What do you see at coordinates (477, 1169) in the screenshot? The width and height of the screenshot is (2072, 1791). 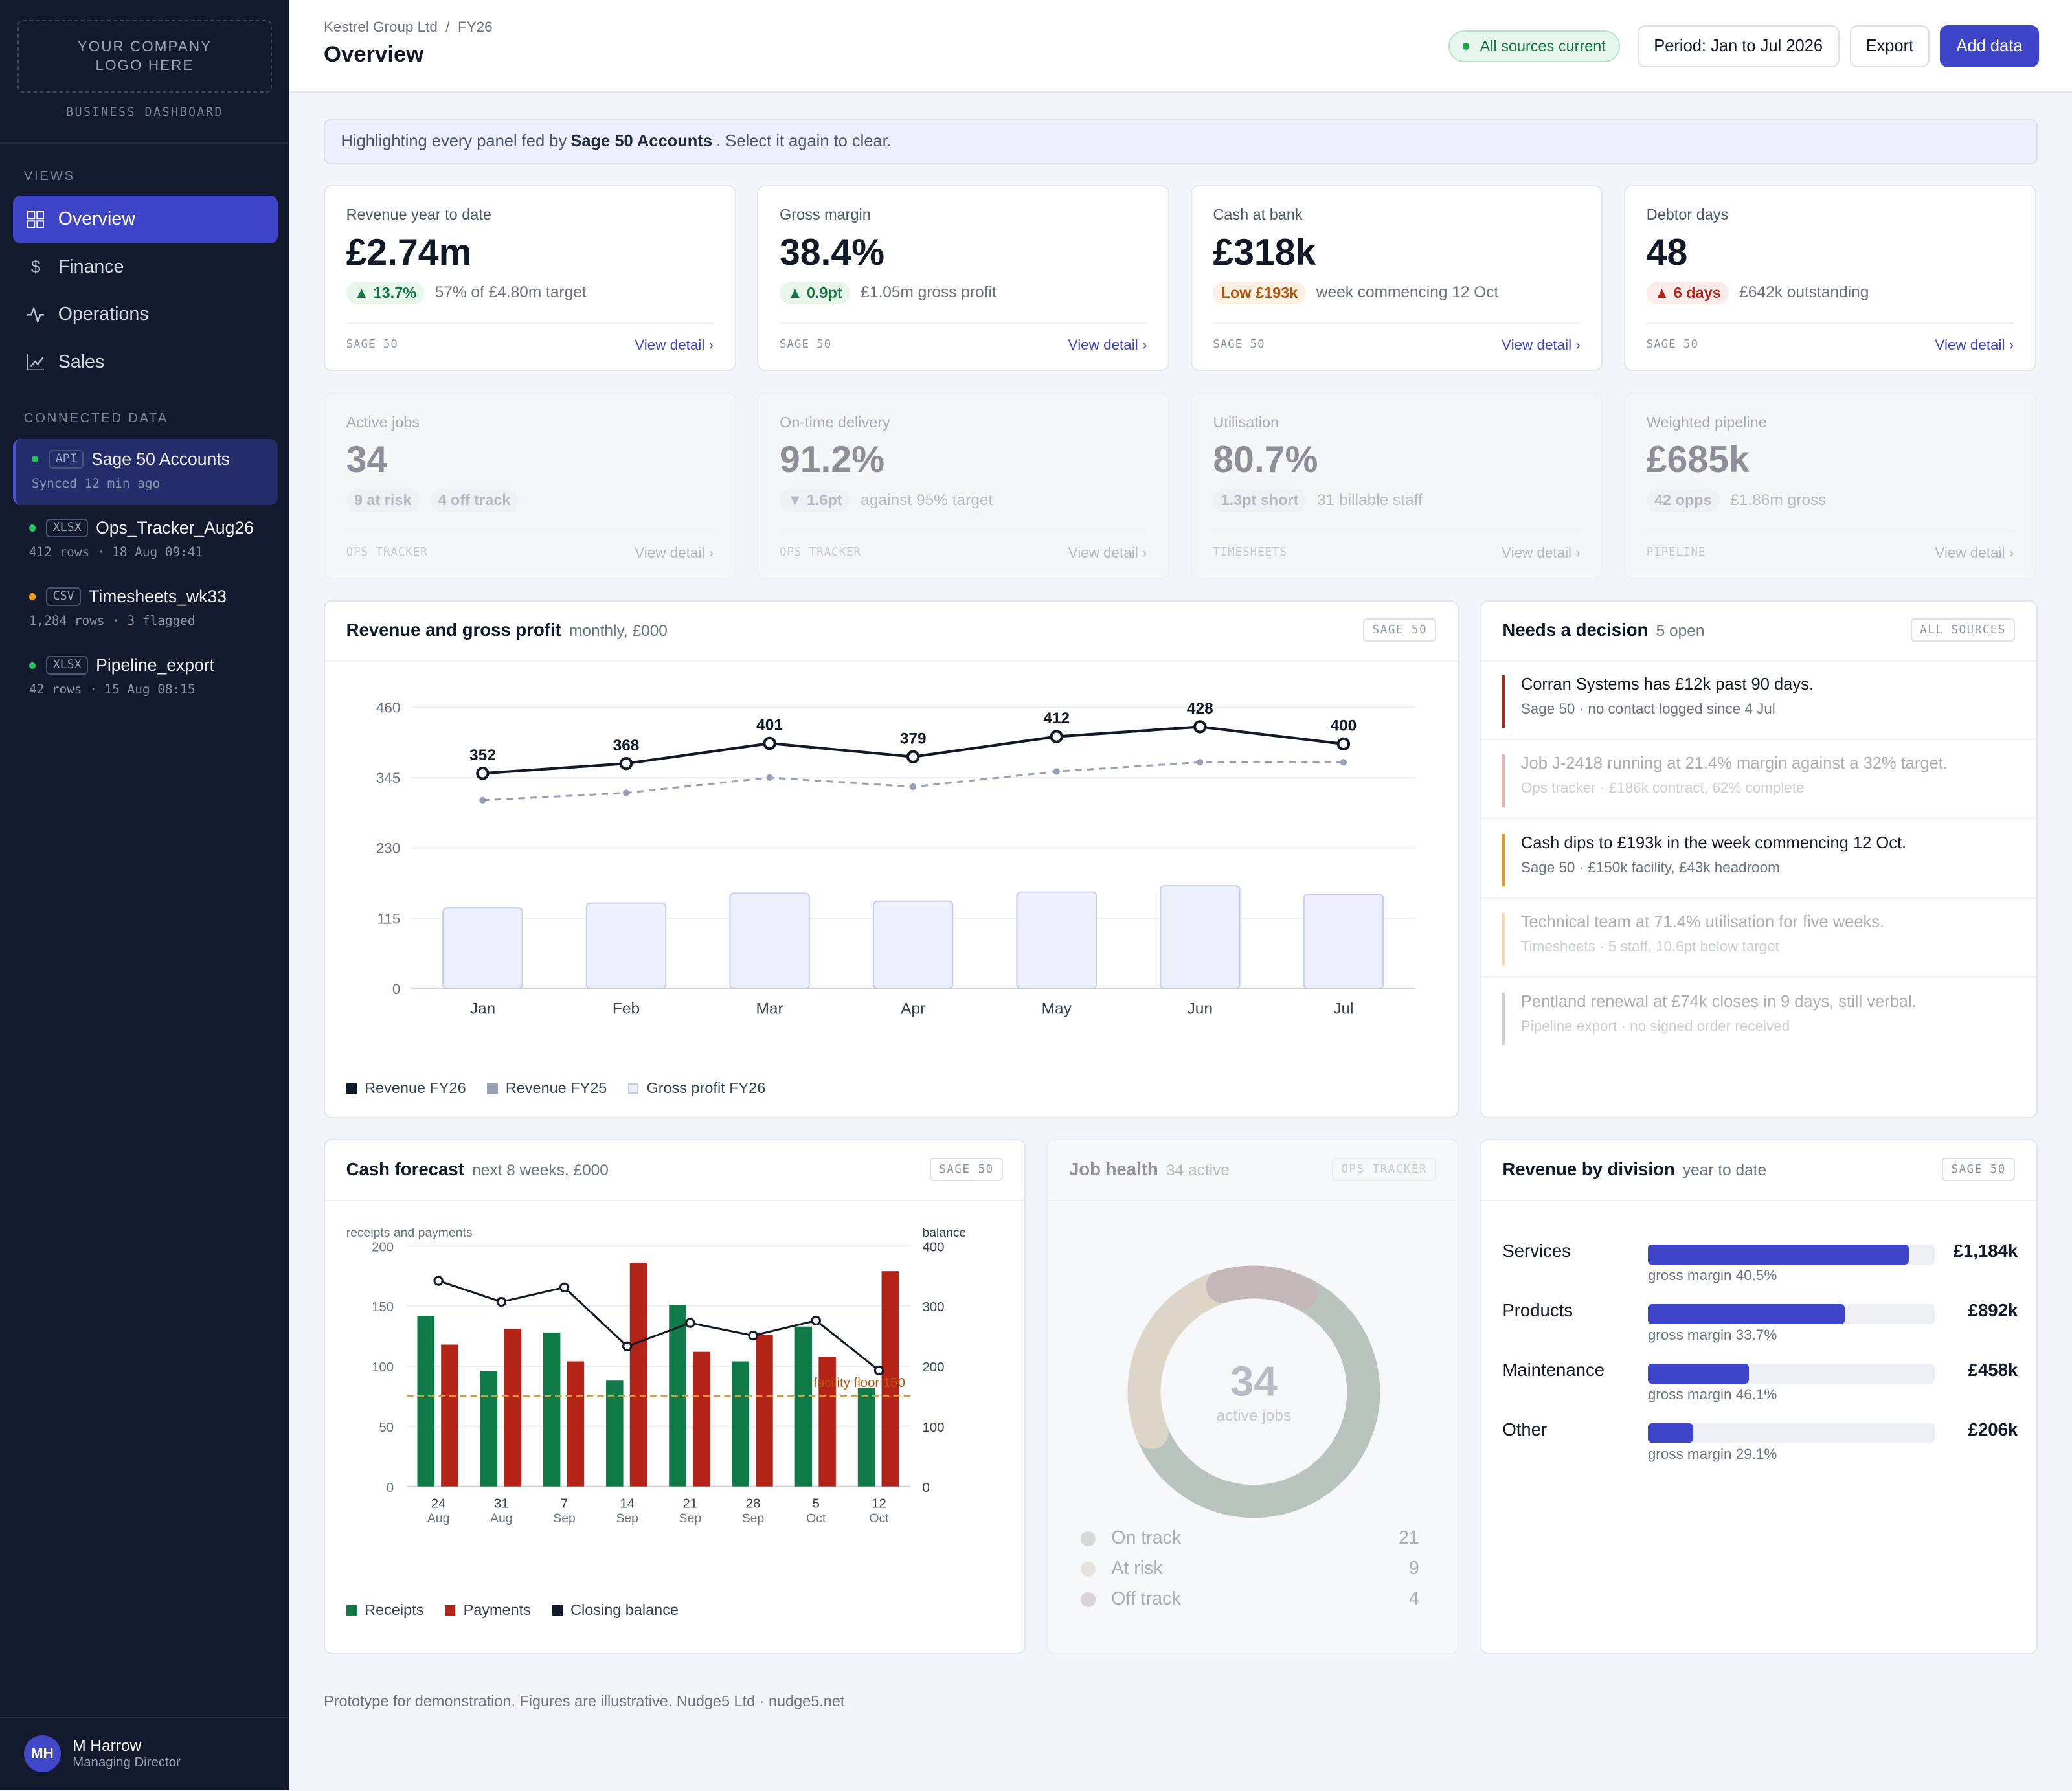 I see `panel-title: Cash forecast next 8 weeks, £000` at bounding box center [477, 1169].